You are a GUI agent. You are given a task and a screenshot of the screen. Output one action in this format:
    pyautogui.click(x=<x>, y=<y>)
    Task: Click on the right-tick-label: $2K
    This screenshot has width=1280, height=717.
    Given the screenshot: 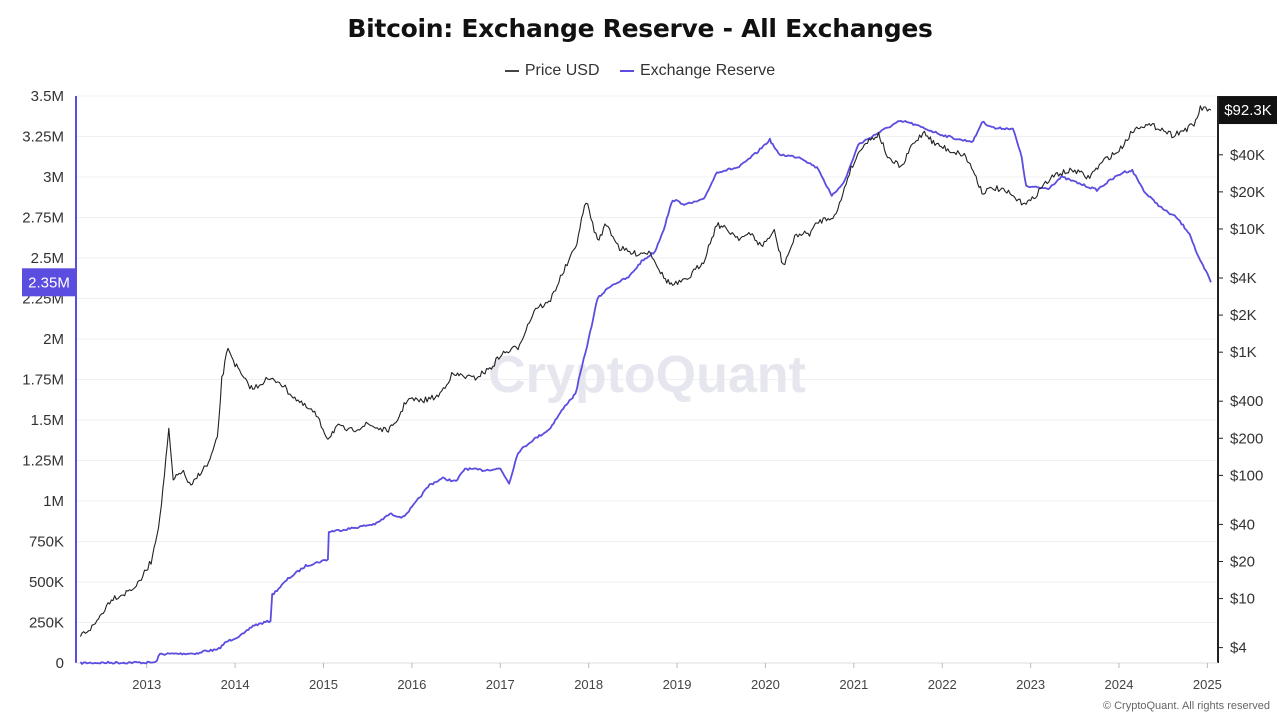 What is the action you would take?
    pyautogui.click(x=1243, y=315)
    